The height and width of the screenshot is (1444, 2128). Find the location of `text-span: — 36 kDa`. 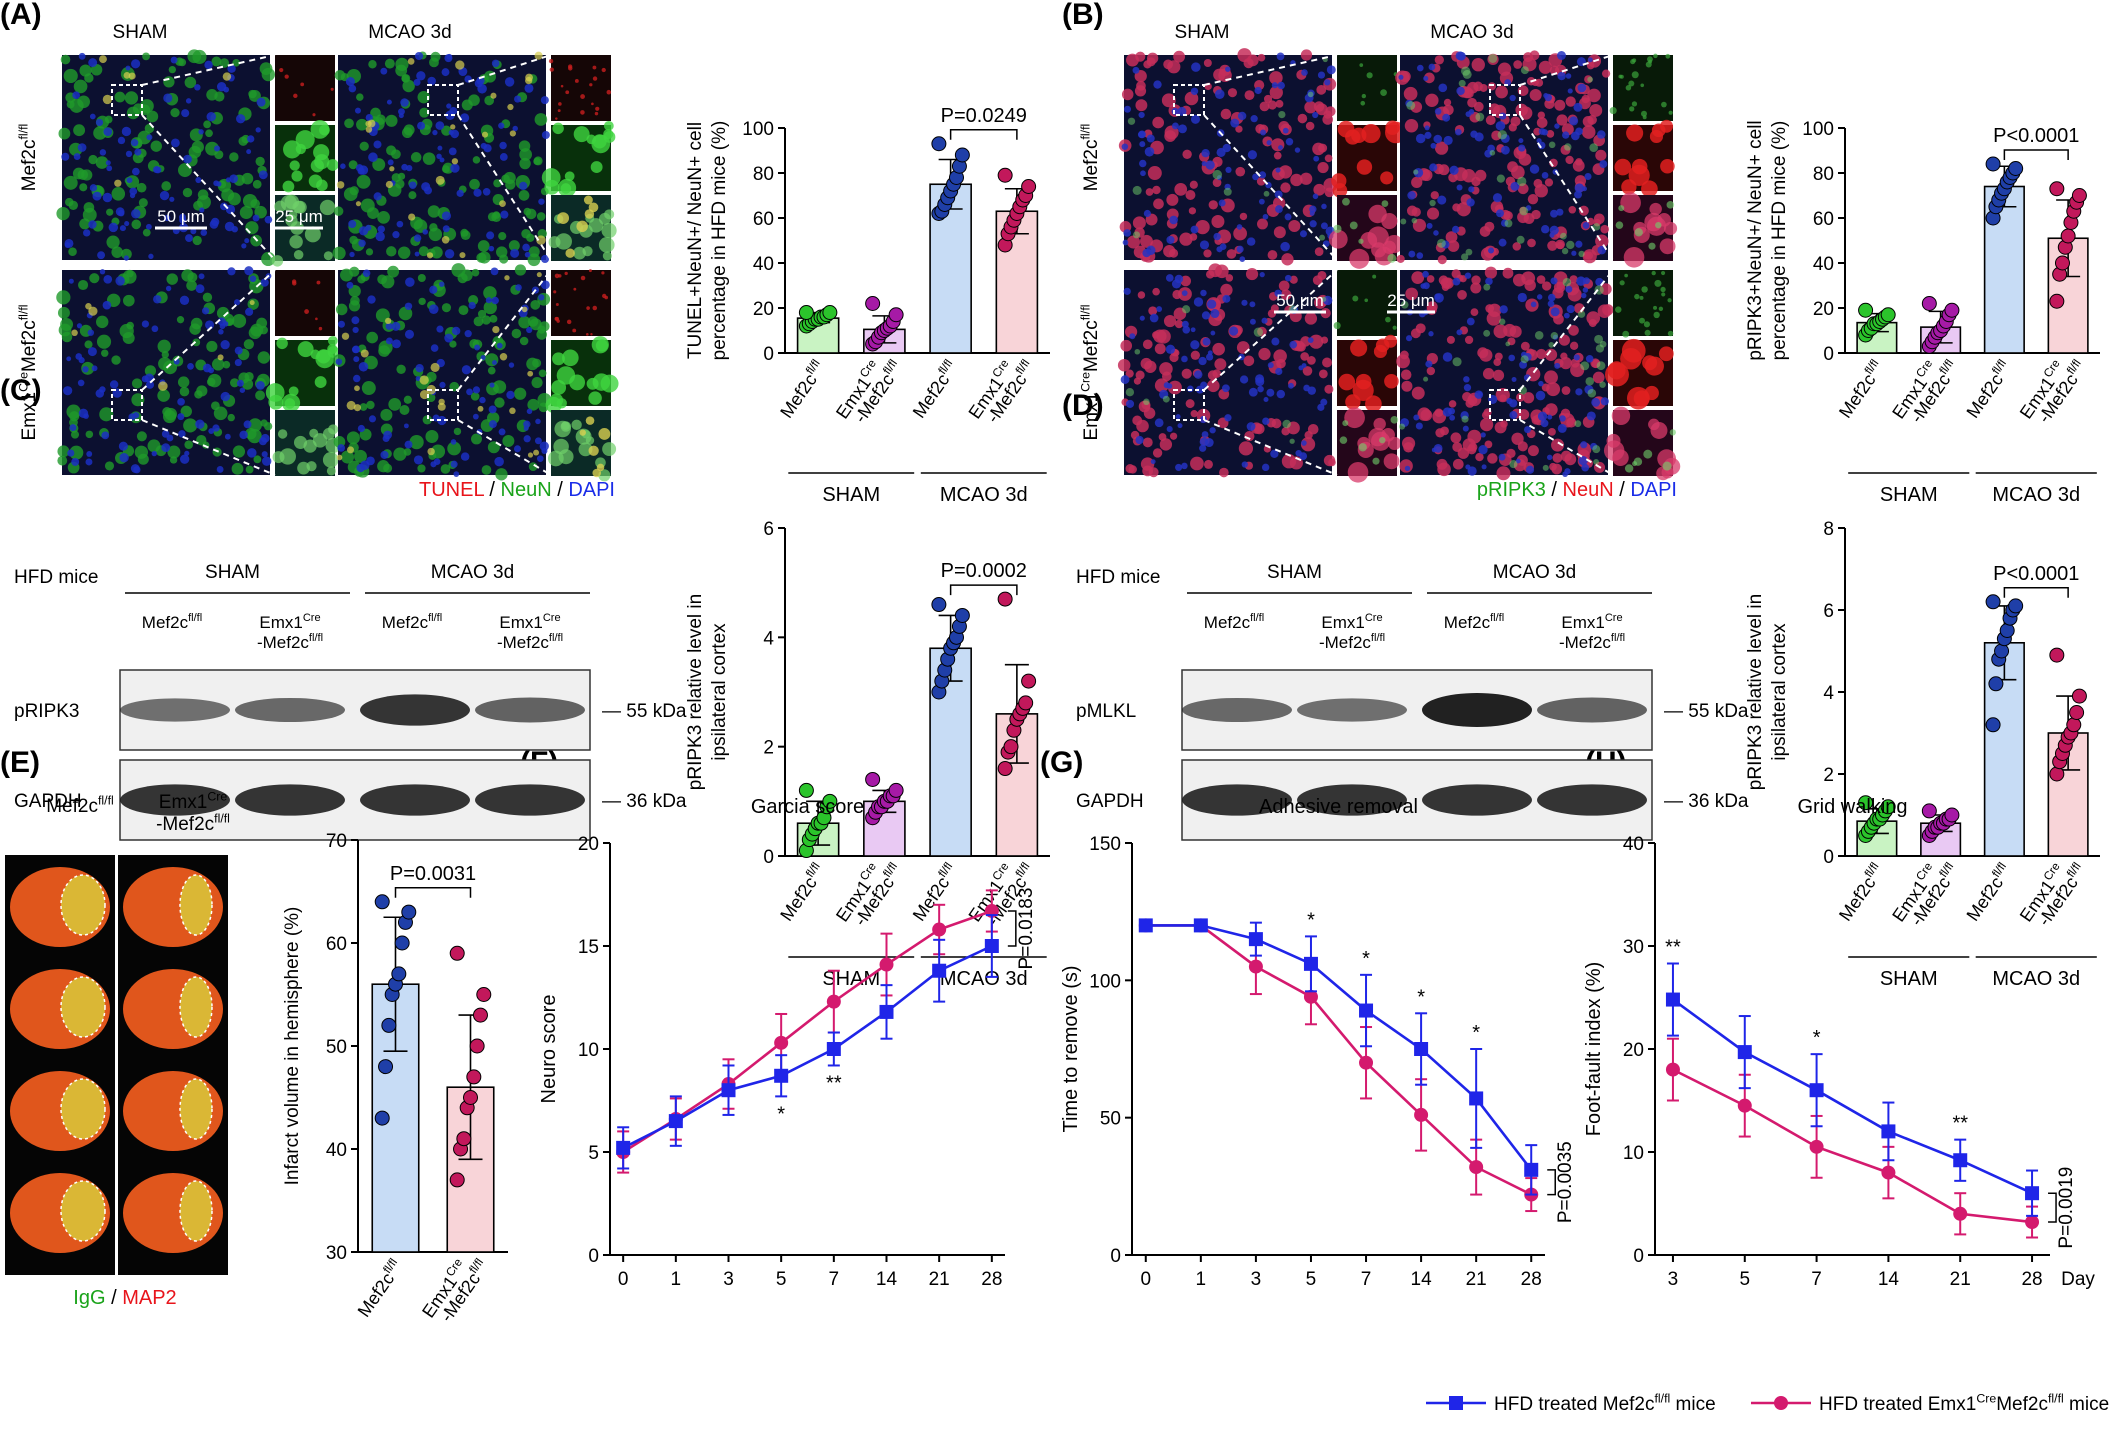

text-span: — 36 kDa is located at coordinates (1706, 801).